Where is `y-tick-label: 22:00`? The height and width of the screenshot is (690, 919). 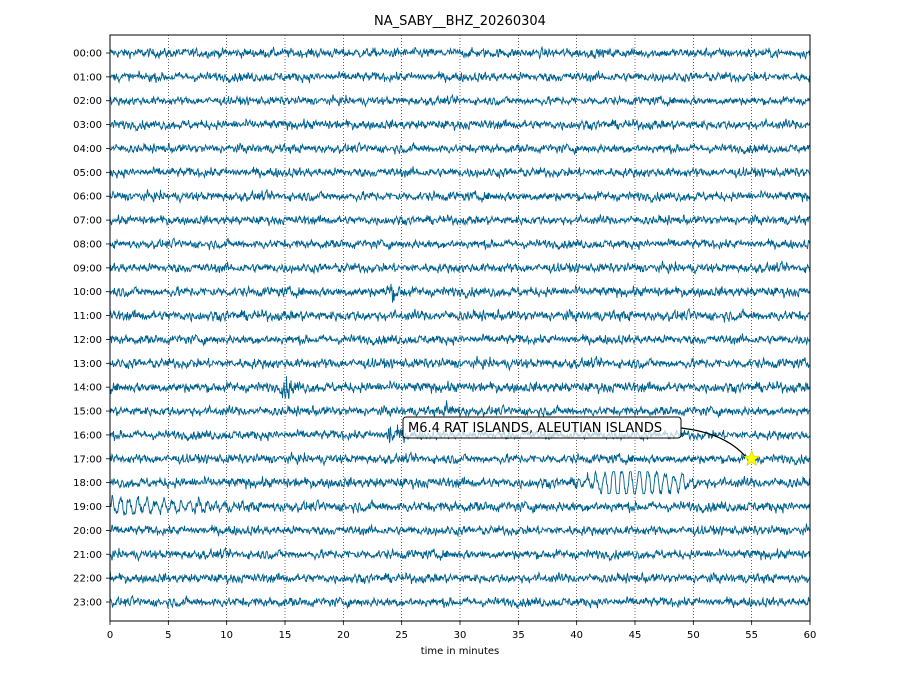
y-tick-label: 22:00 is located at coordinates (87, 579).